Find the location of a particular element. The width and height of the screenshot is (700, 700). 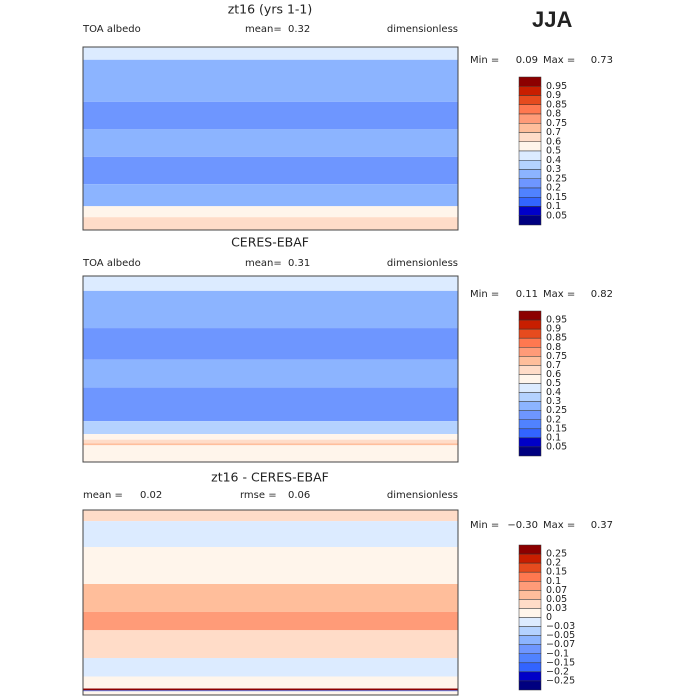

stat-value: 0.32 is located at coordinates (299, 29).